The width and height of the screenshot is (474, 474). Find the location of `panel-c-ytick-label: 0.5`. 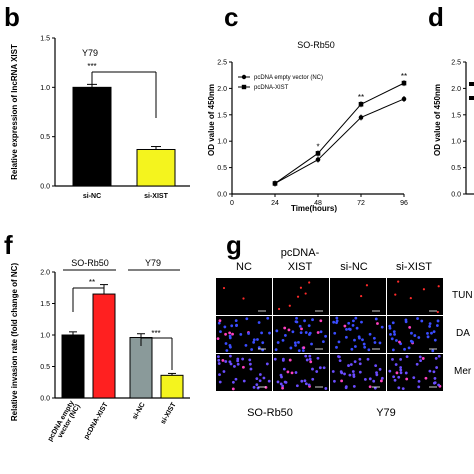

panel-c-ytick-label: 0.5 is located at coordinates (222, 168).